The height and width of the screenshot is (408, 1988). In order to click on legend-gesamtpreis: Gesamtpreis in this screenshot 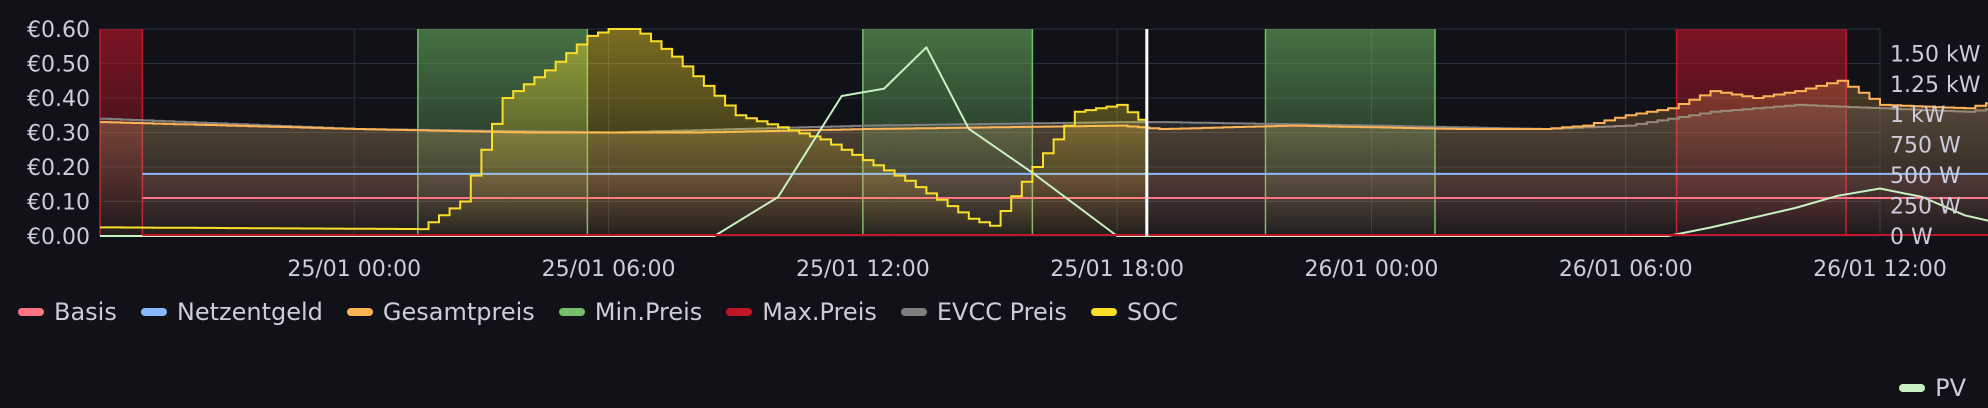, I will do `click(440, 312)`.